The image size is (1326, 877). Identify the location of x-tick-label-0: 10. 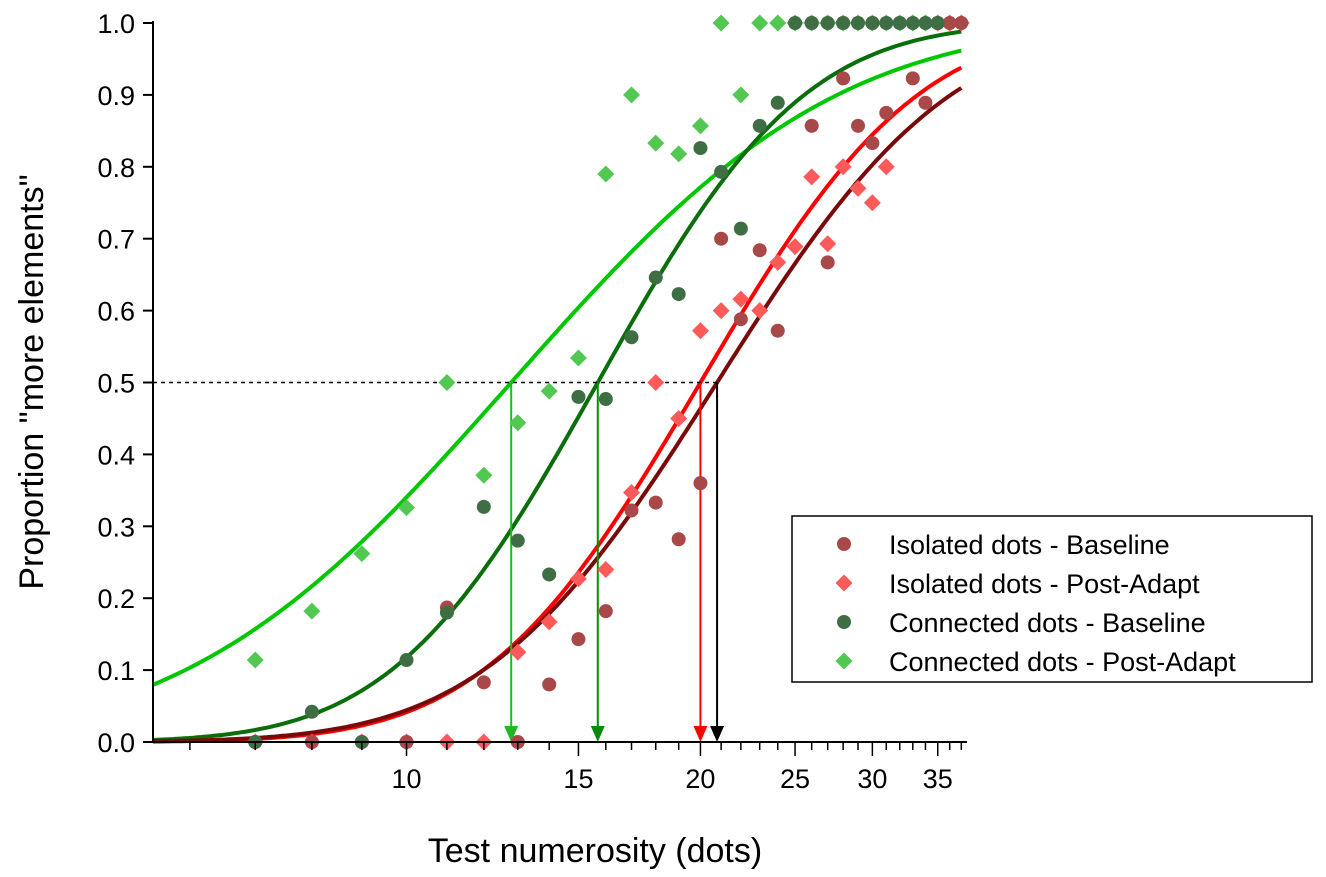
(406, 779).